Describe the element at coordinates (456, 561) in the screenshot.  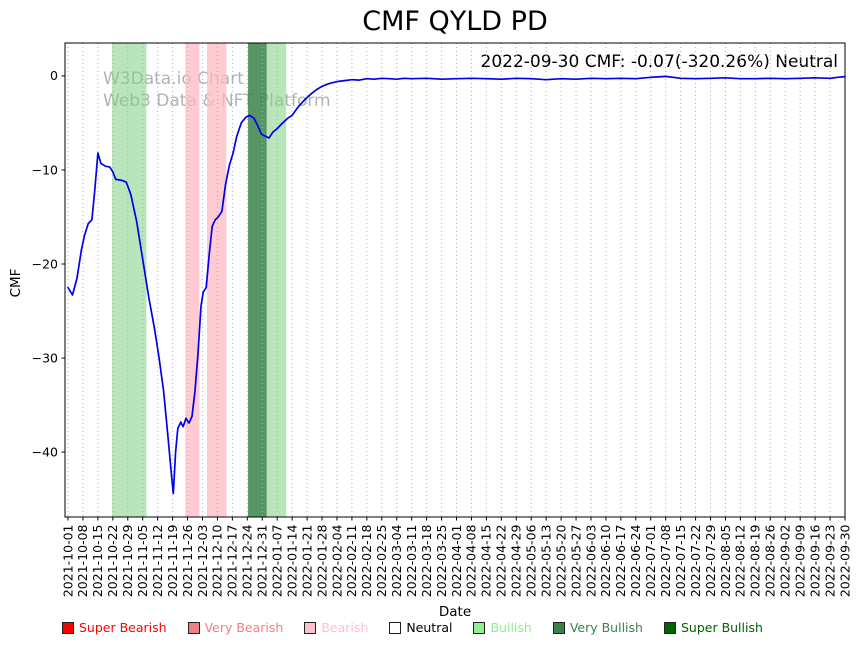
I see `svg-text: 2022-04-01` at that location.